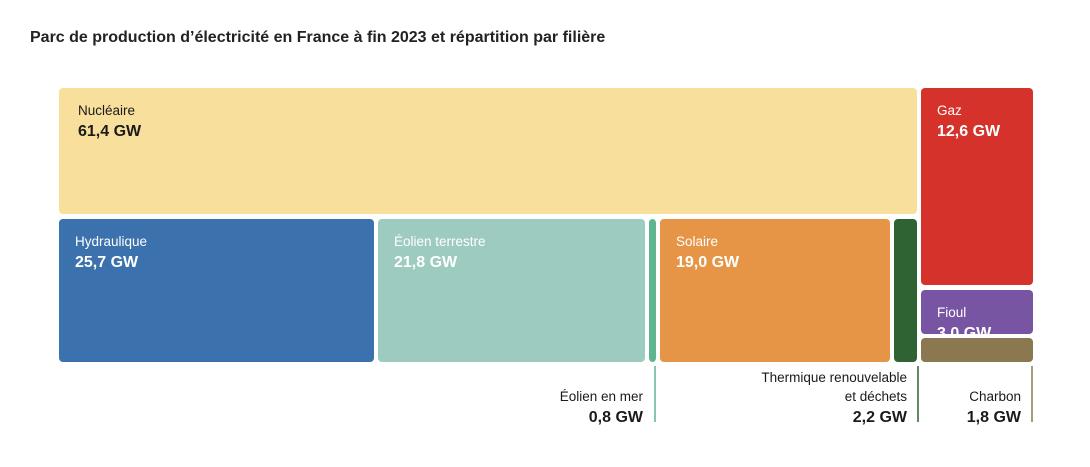 The height and width of the screenshot is (467, 1090). What do you see at coordinates (602, 396) in the screenshot?
I see `callout-label-eolien-en-mer: Éolien en mer` at bounding box center [602, 396].